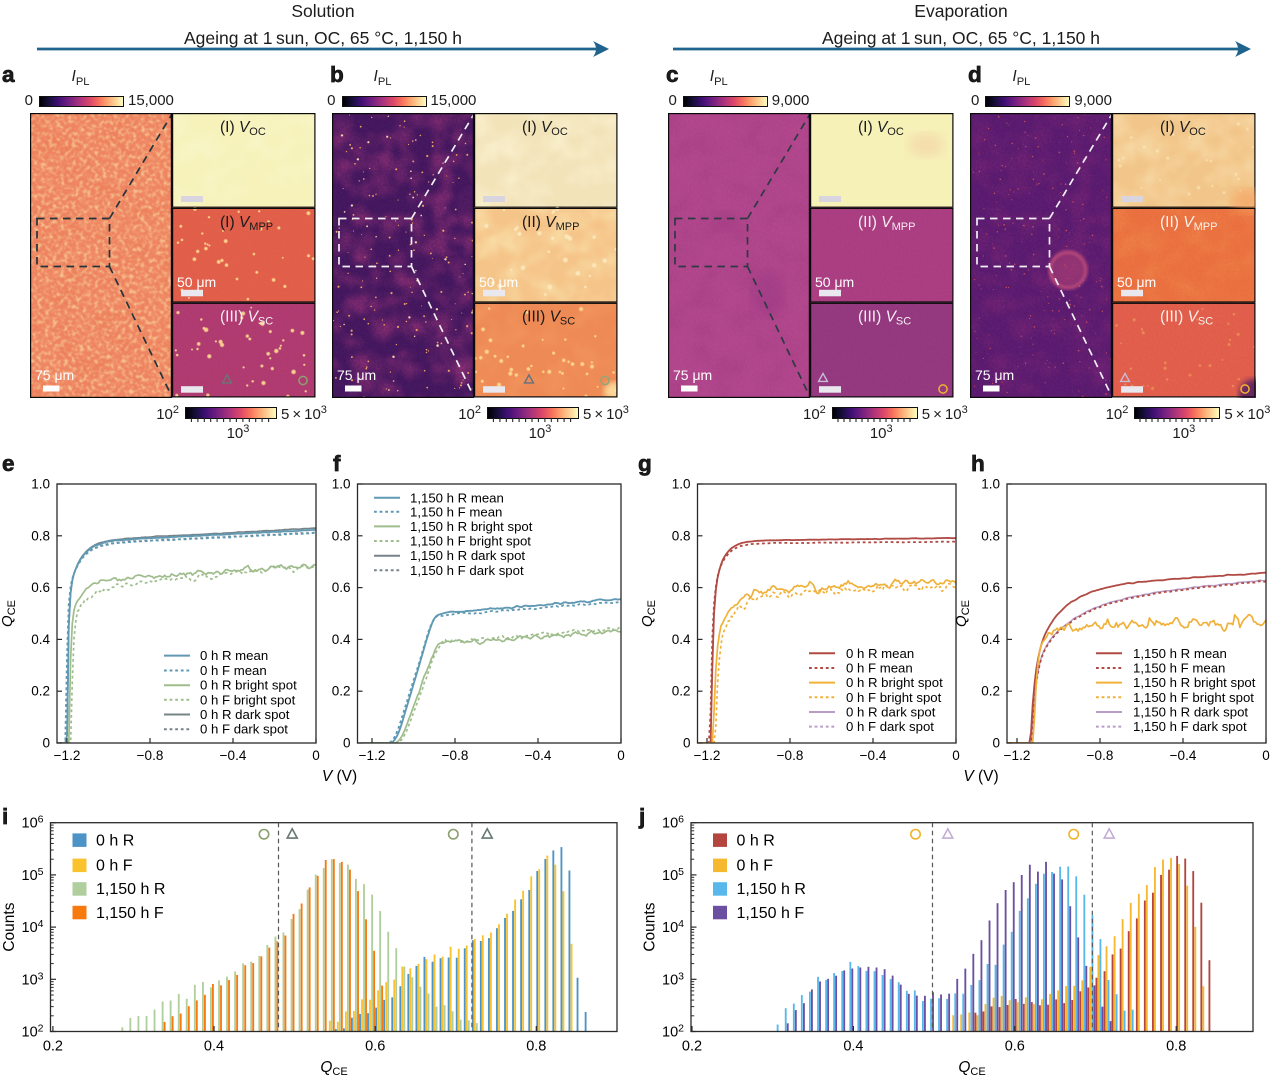 This screenshot has height=1076, width=1271. I want to click on svg-text: (II) VMPP, so click(550, 223).